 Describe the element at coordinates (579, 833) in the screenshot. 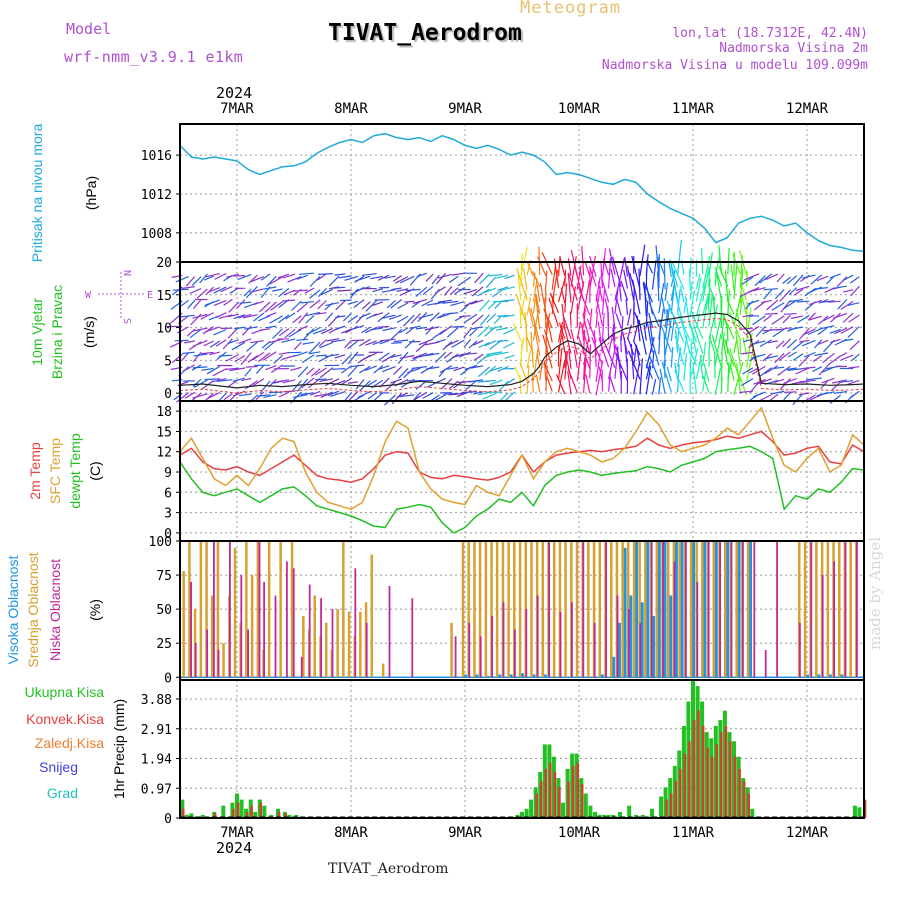

I see `x-day-label-bottom: 10MAR` at that location.